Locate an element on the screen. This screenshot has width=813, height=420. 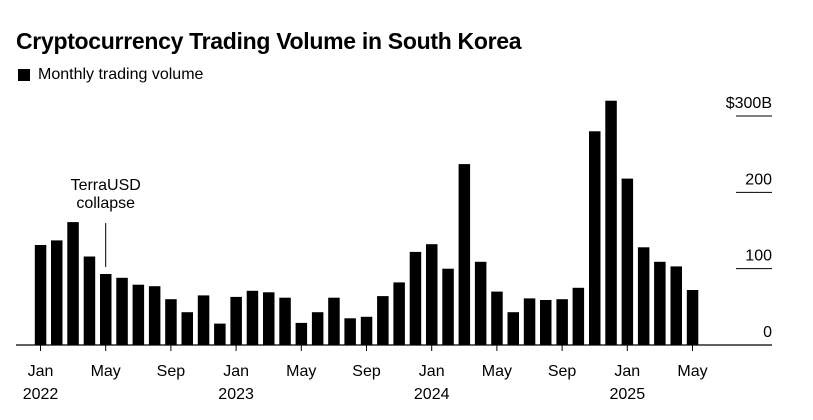
y-tick-label: 0 is located at coordinates (767, 332).